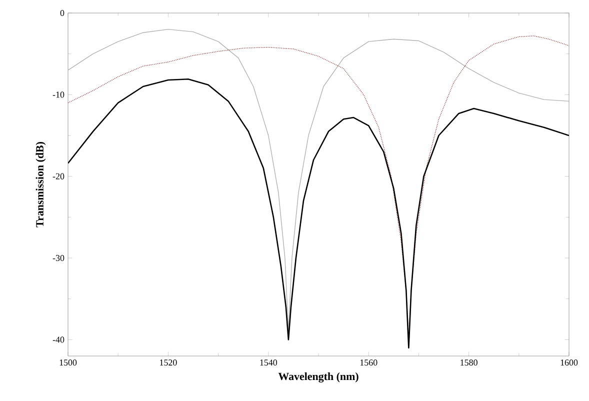 The height and width of the screenshot is (401, 589). Describe the element at coordinates (62, 13) in the screenshot. I see `y-tick-label: 0` at that location.